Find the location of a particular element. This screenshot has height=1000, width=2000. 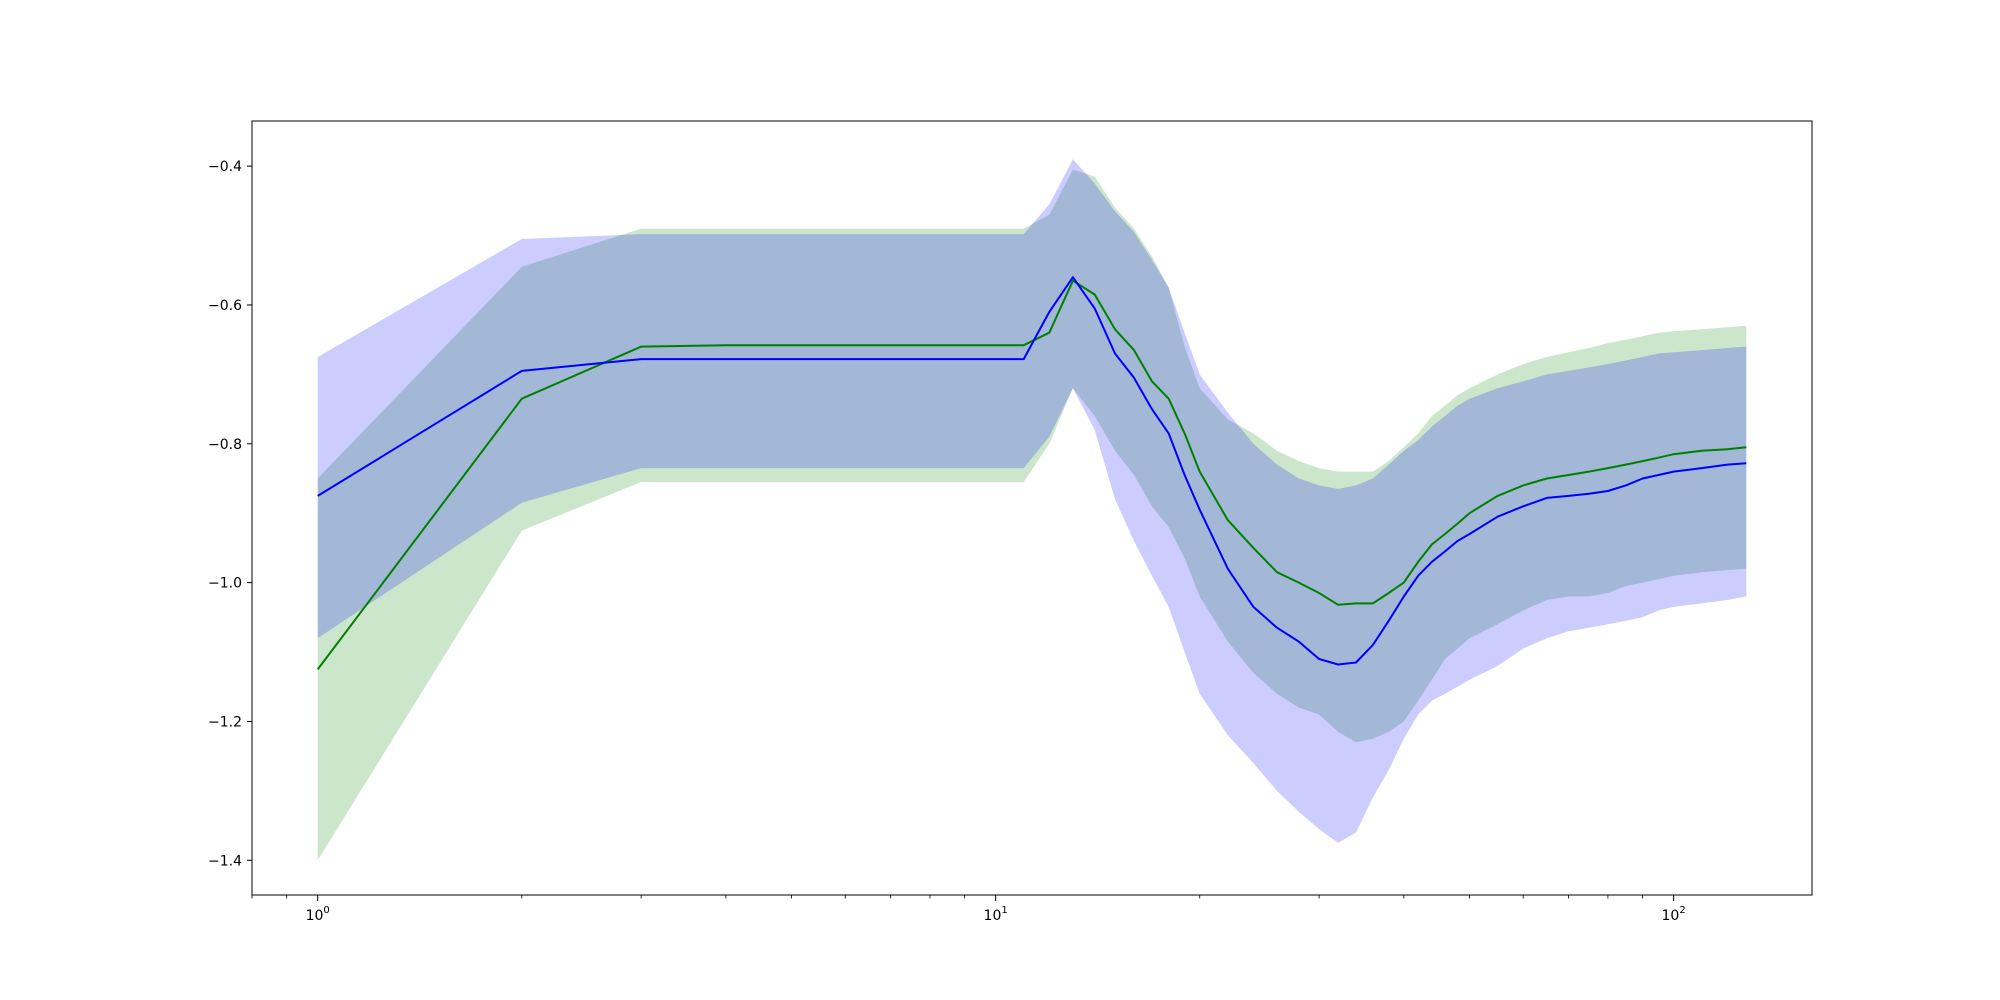

y-tick-label: −0.4 is located at coordinates (225, 167).